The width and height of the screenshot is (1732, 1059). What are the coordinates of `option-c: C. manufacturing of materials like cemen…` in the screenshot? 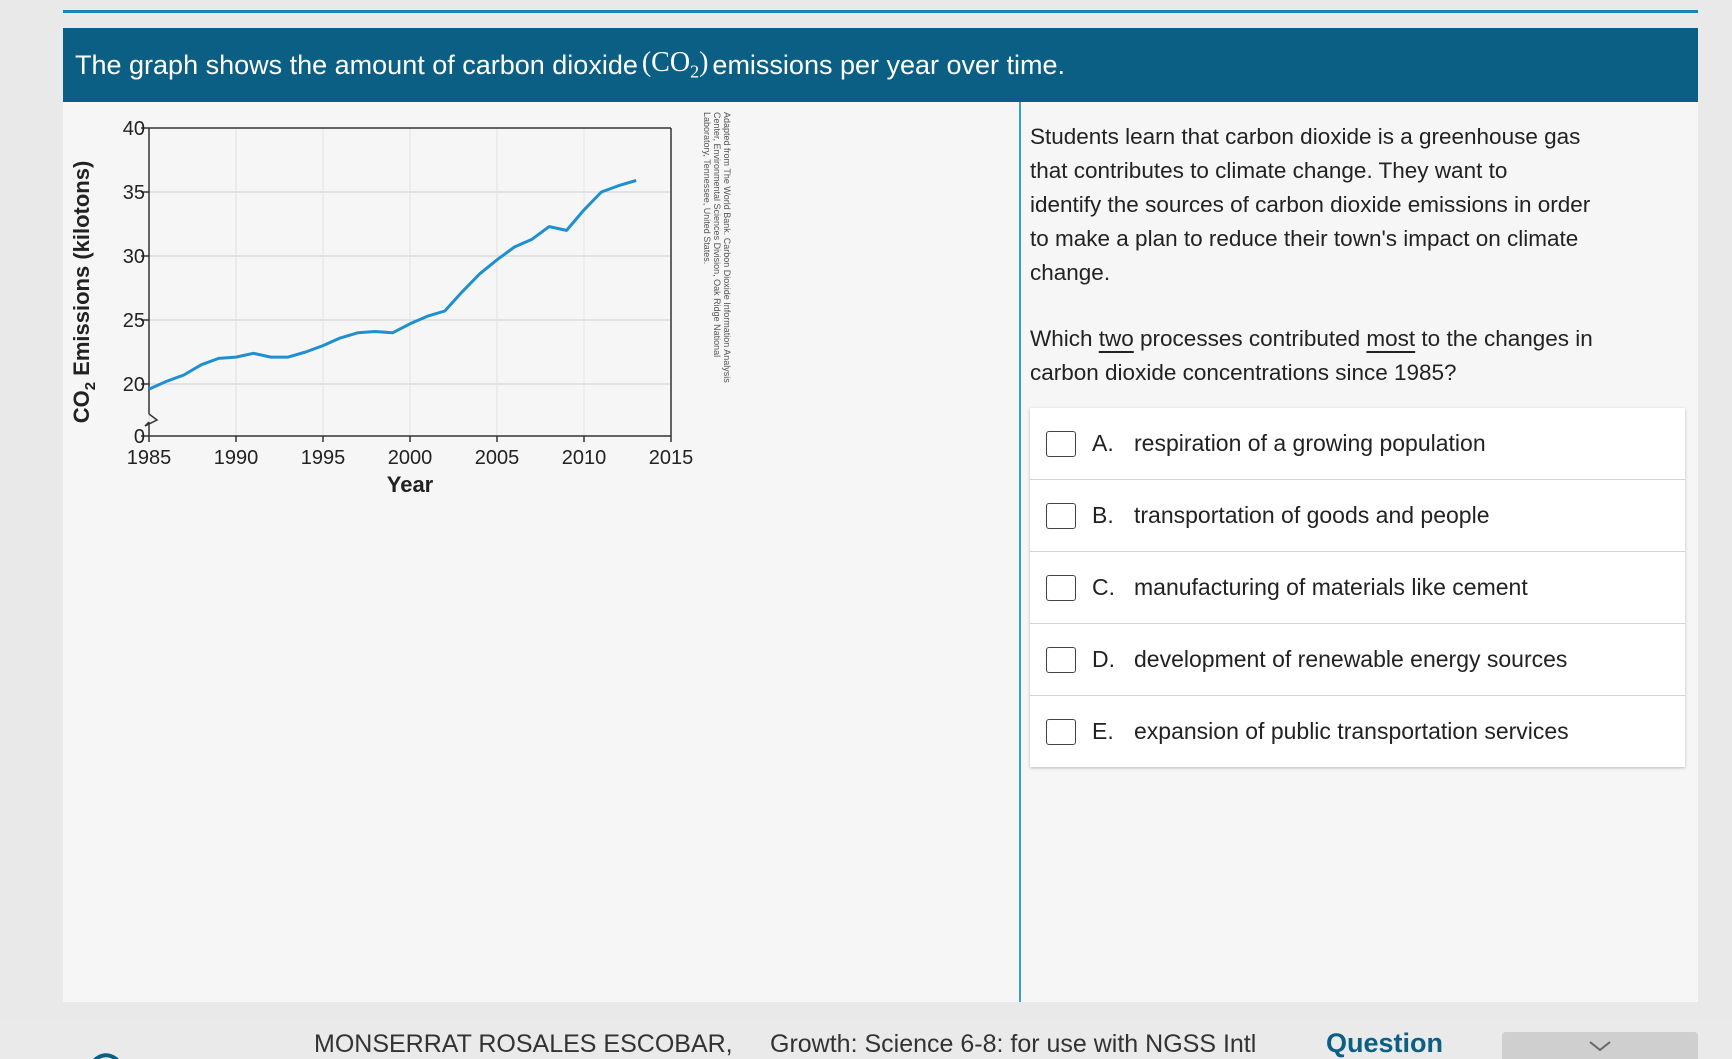 It's located at (1357, 588).